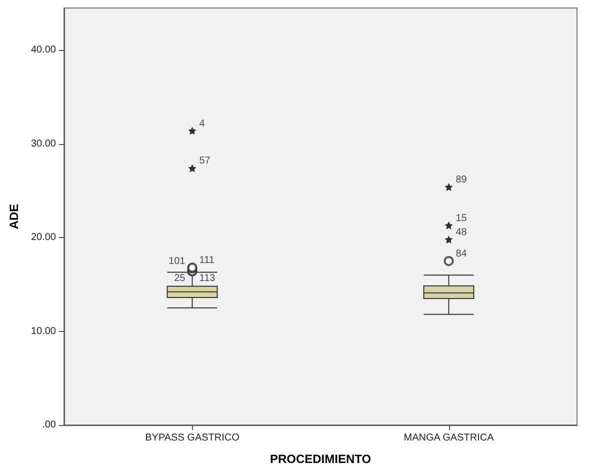 The height and width of the screenshot is (472, 591). I want to click on x-axis-title: PROCEDIMIENTO, so click(321, 459).